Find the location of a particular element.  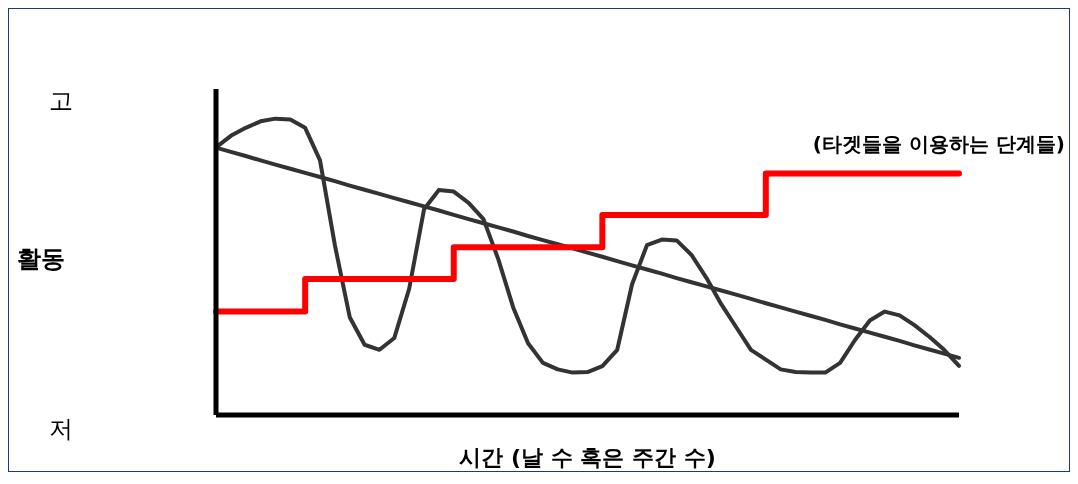

text: 저 is located at coordinates (61, 429).